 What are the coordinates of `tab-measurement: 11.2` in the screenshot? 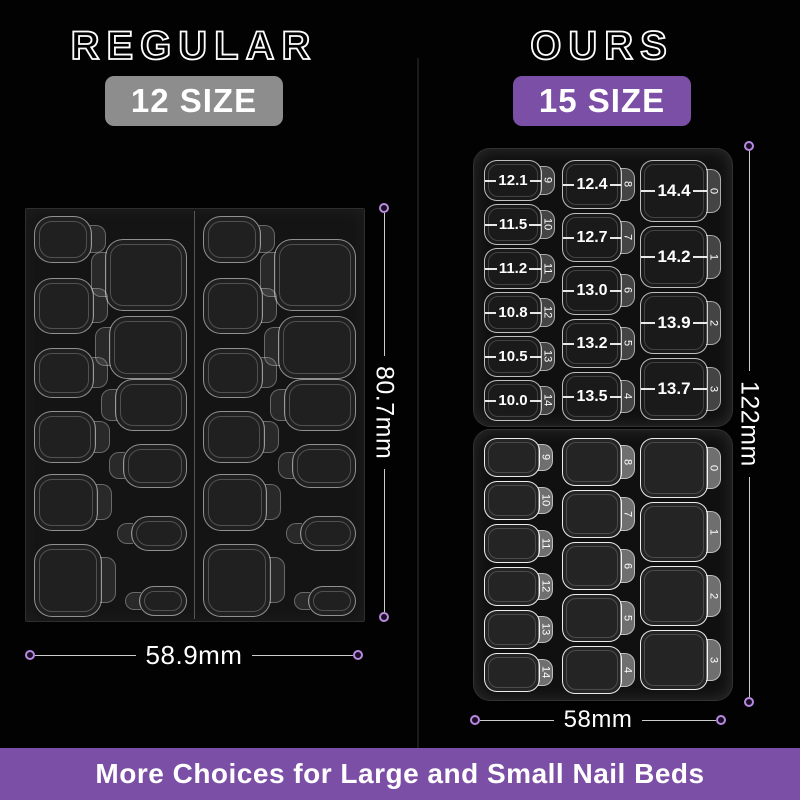 It's located at (513, 268).